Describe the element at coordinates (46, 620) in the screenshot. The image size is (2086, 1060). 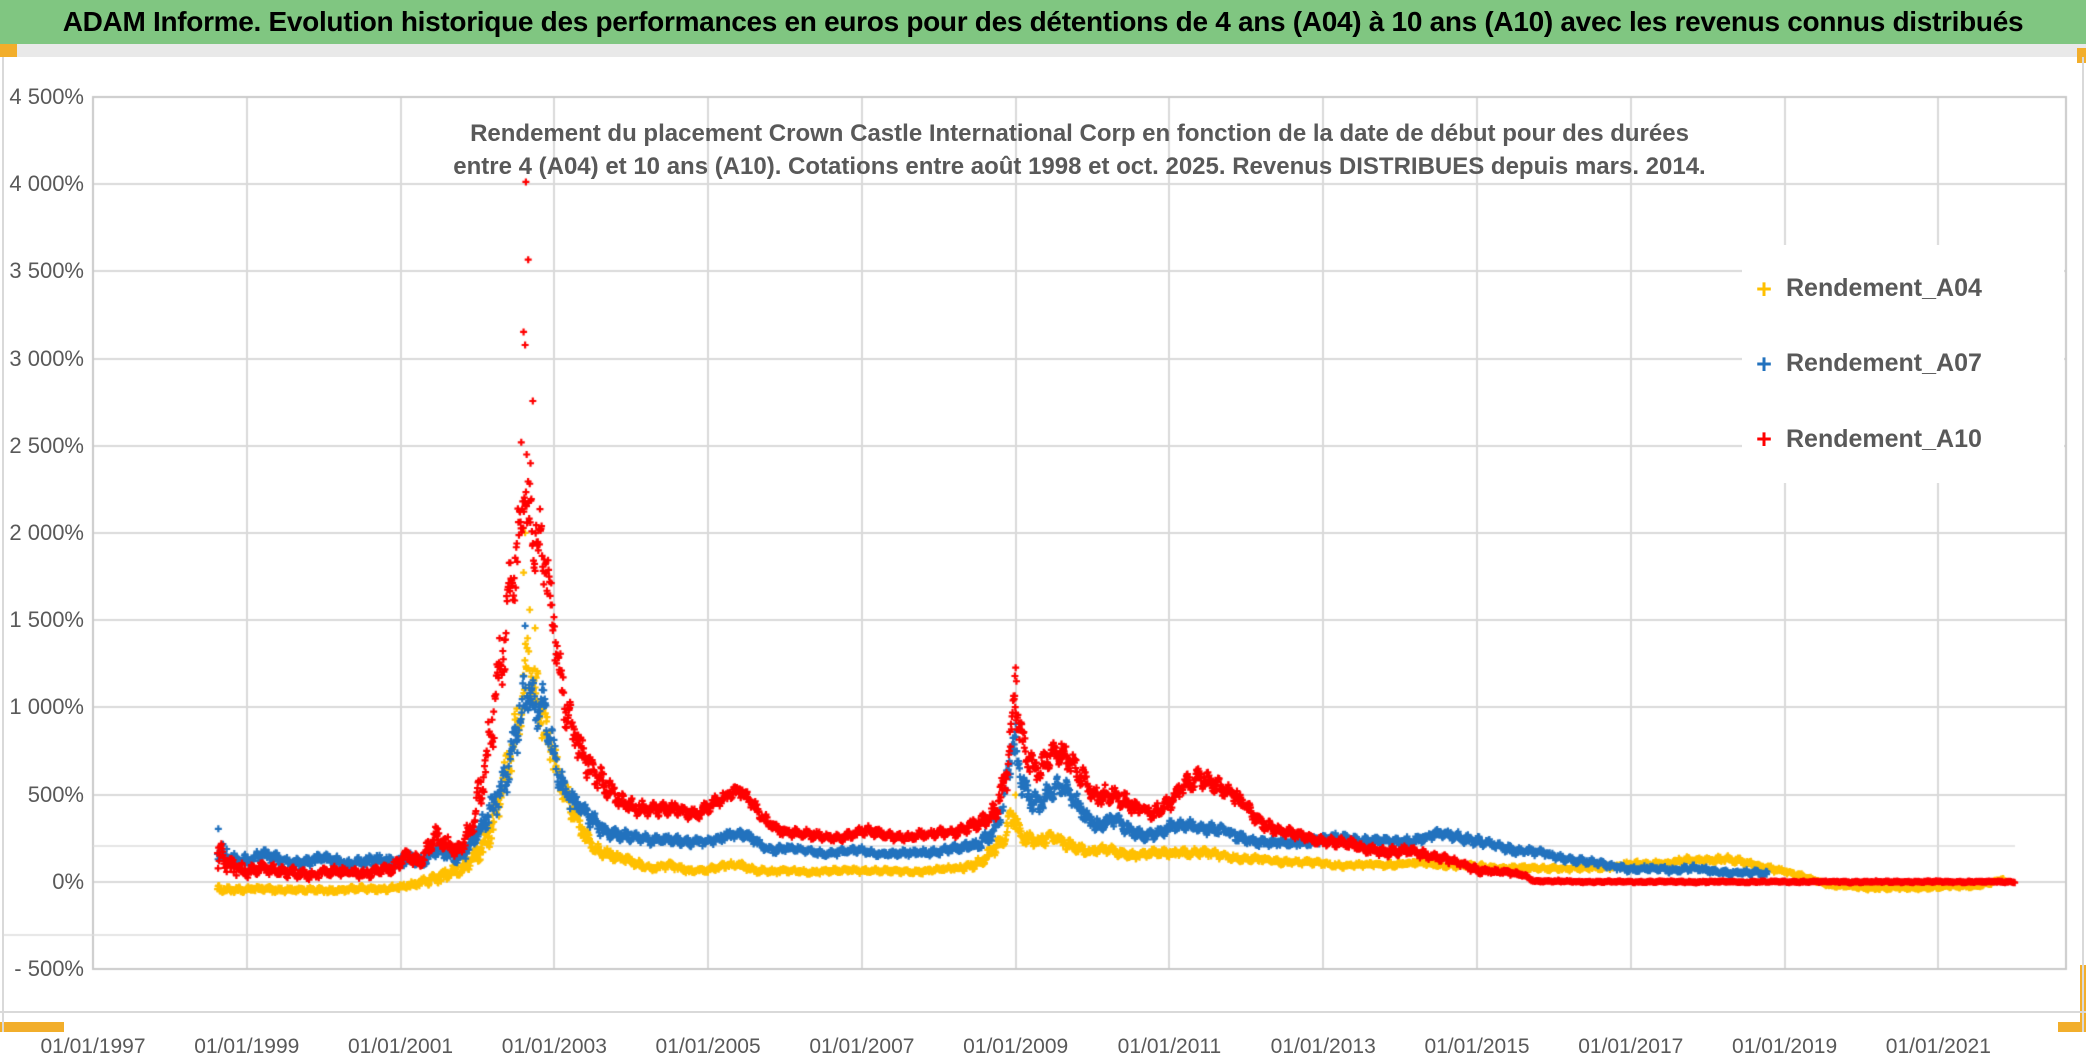
I see `y-tick-label: 1 500%` at that location.